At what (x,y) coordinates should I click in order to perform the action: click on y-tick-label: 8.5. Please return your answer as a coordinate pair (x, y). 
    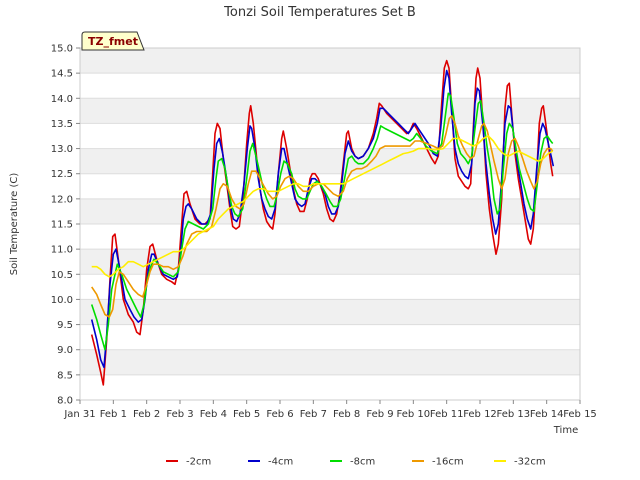
    Looking at the image, I should click on (65, 375).